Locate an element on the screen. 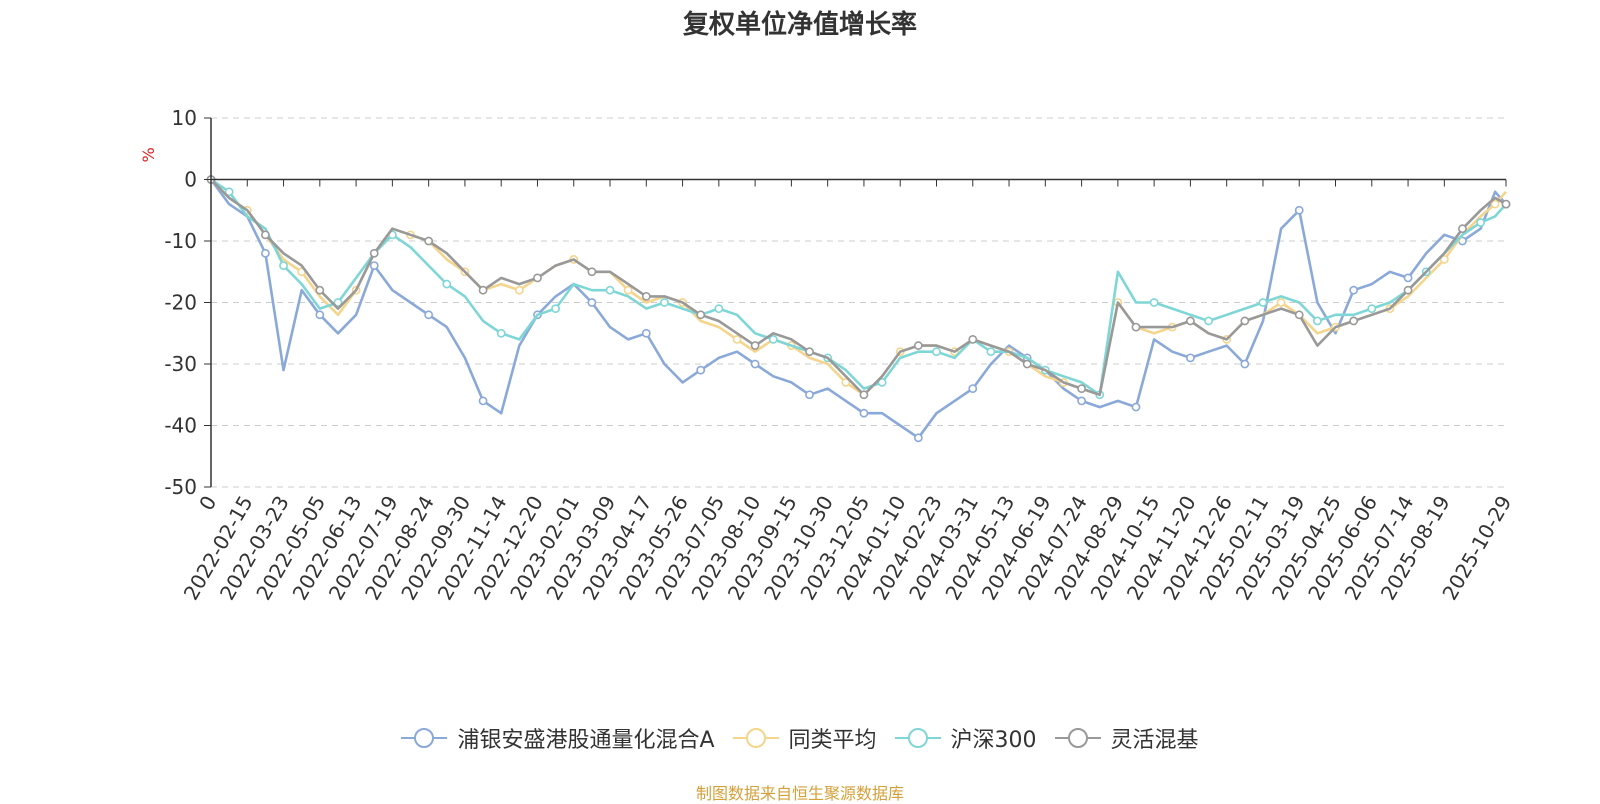 This screenshot has width=1600, height=804. legend-label-peer-average: 同类平均 is located at coordinates (832, 740).